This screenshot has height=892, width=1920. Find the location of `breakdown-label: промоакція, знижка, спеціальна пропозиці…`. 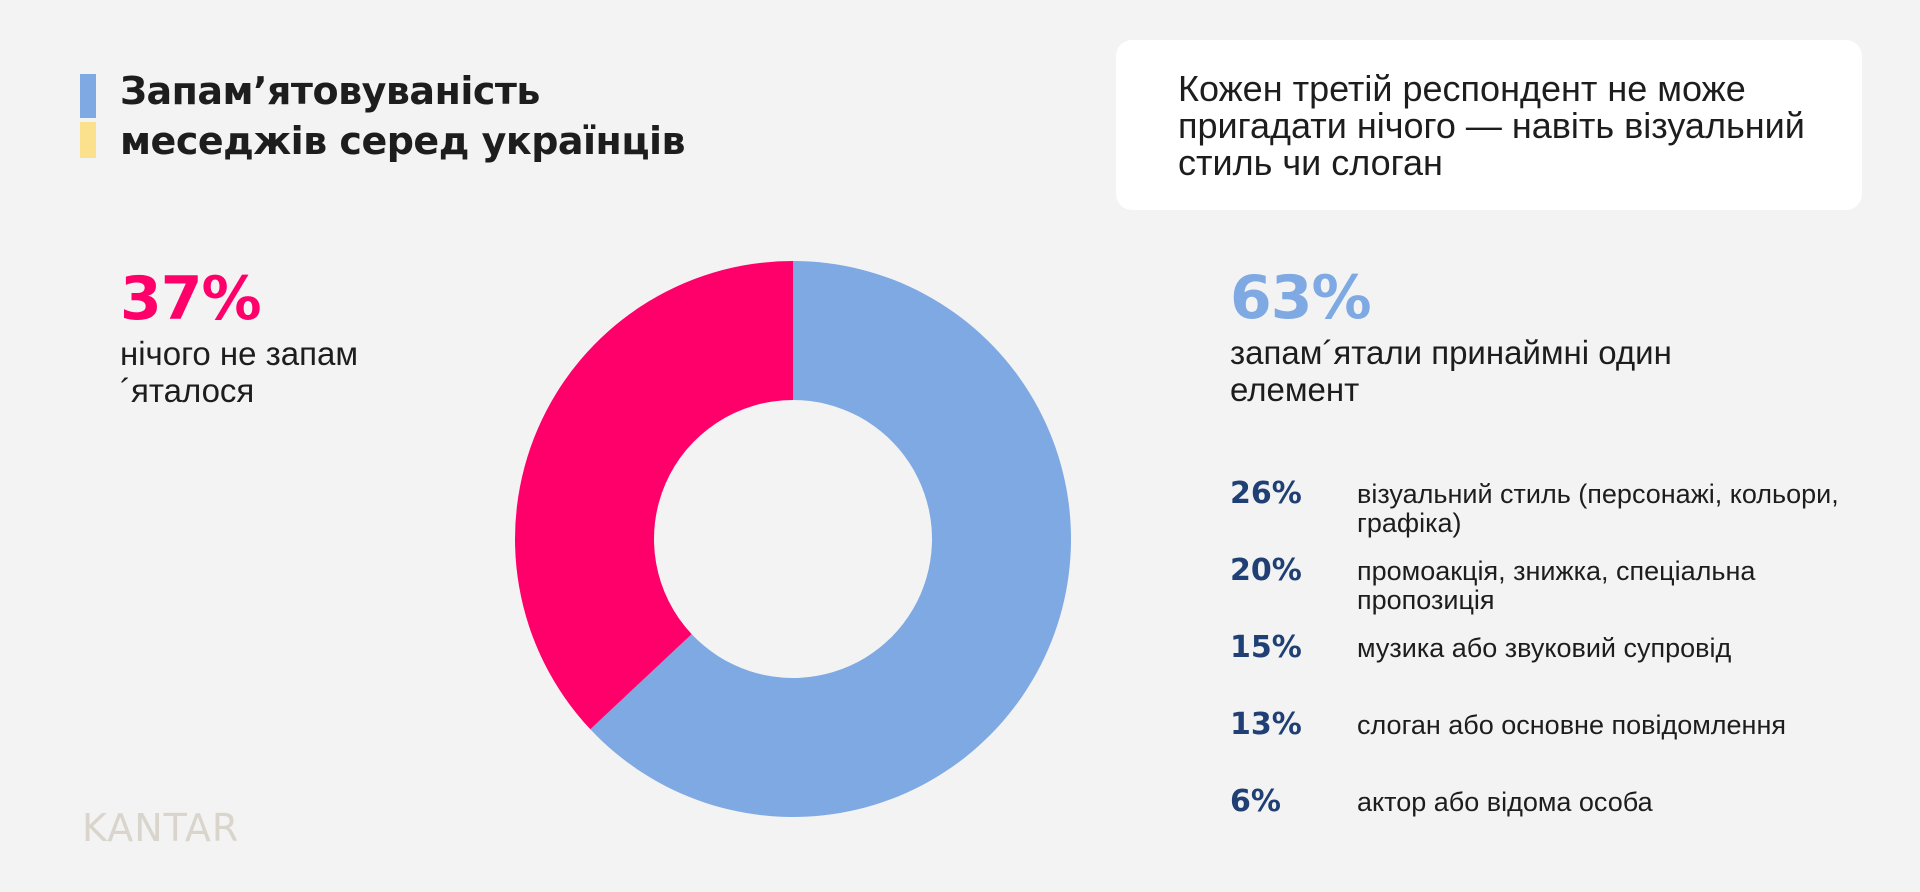

breakdown-label: промоакція, знижка, спеціальна пропозиці… is located at coordinates (1556, 585).